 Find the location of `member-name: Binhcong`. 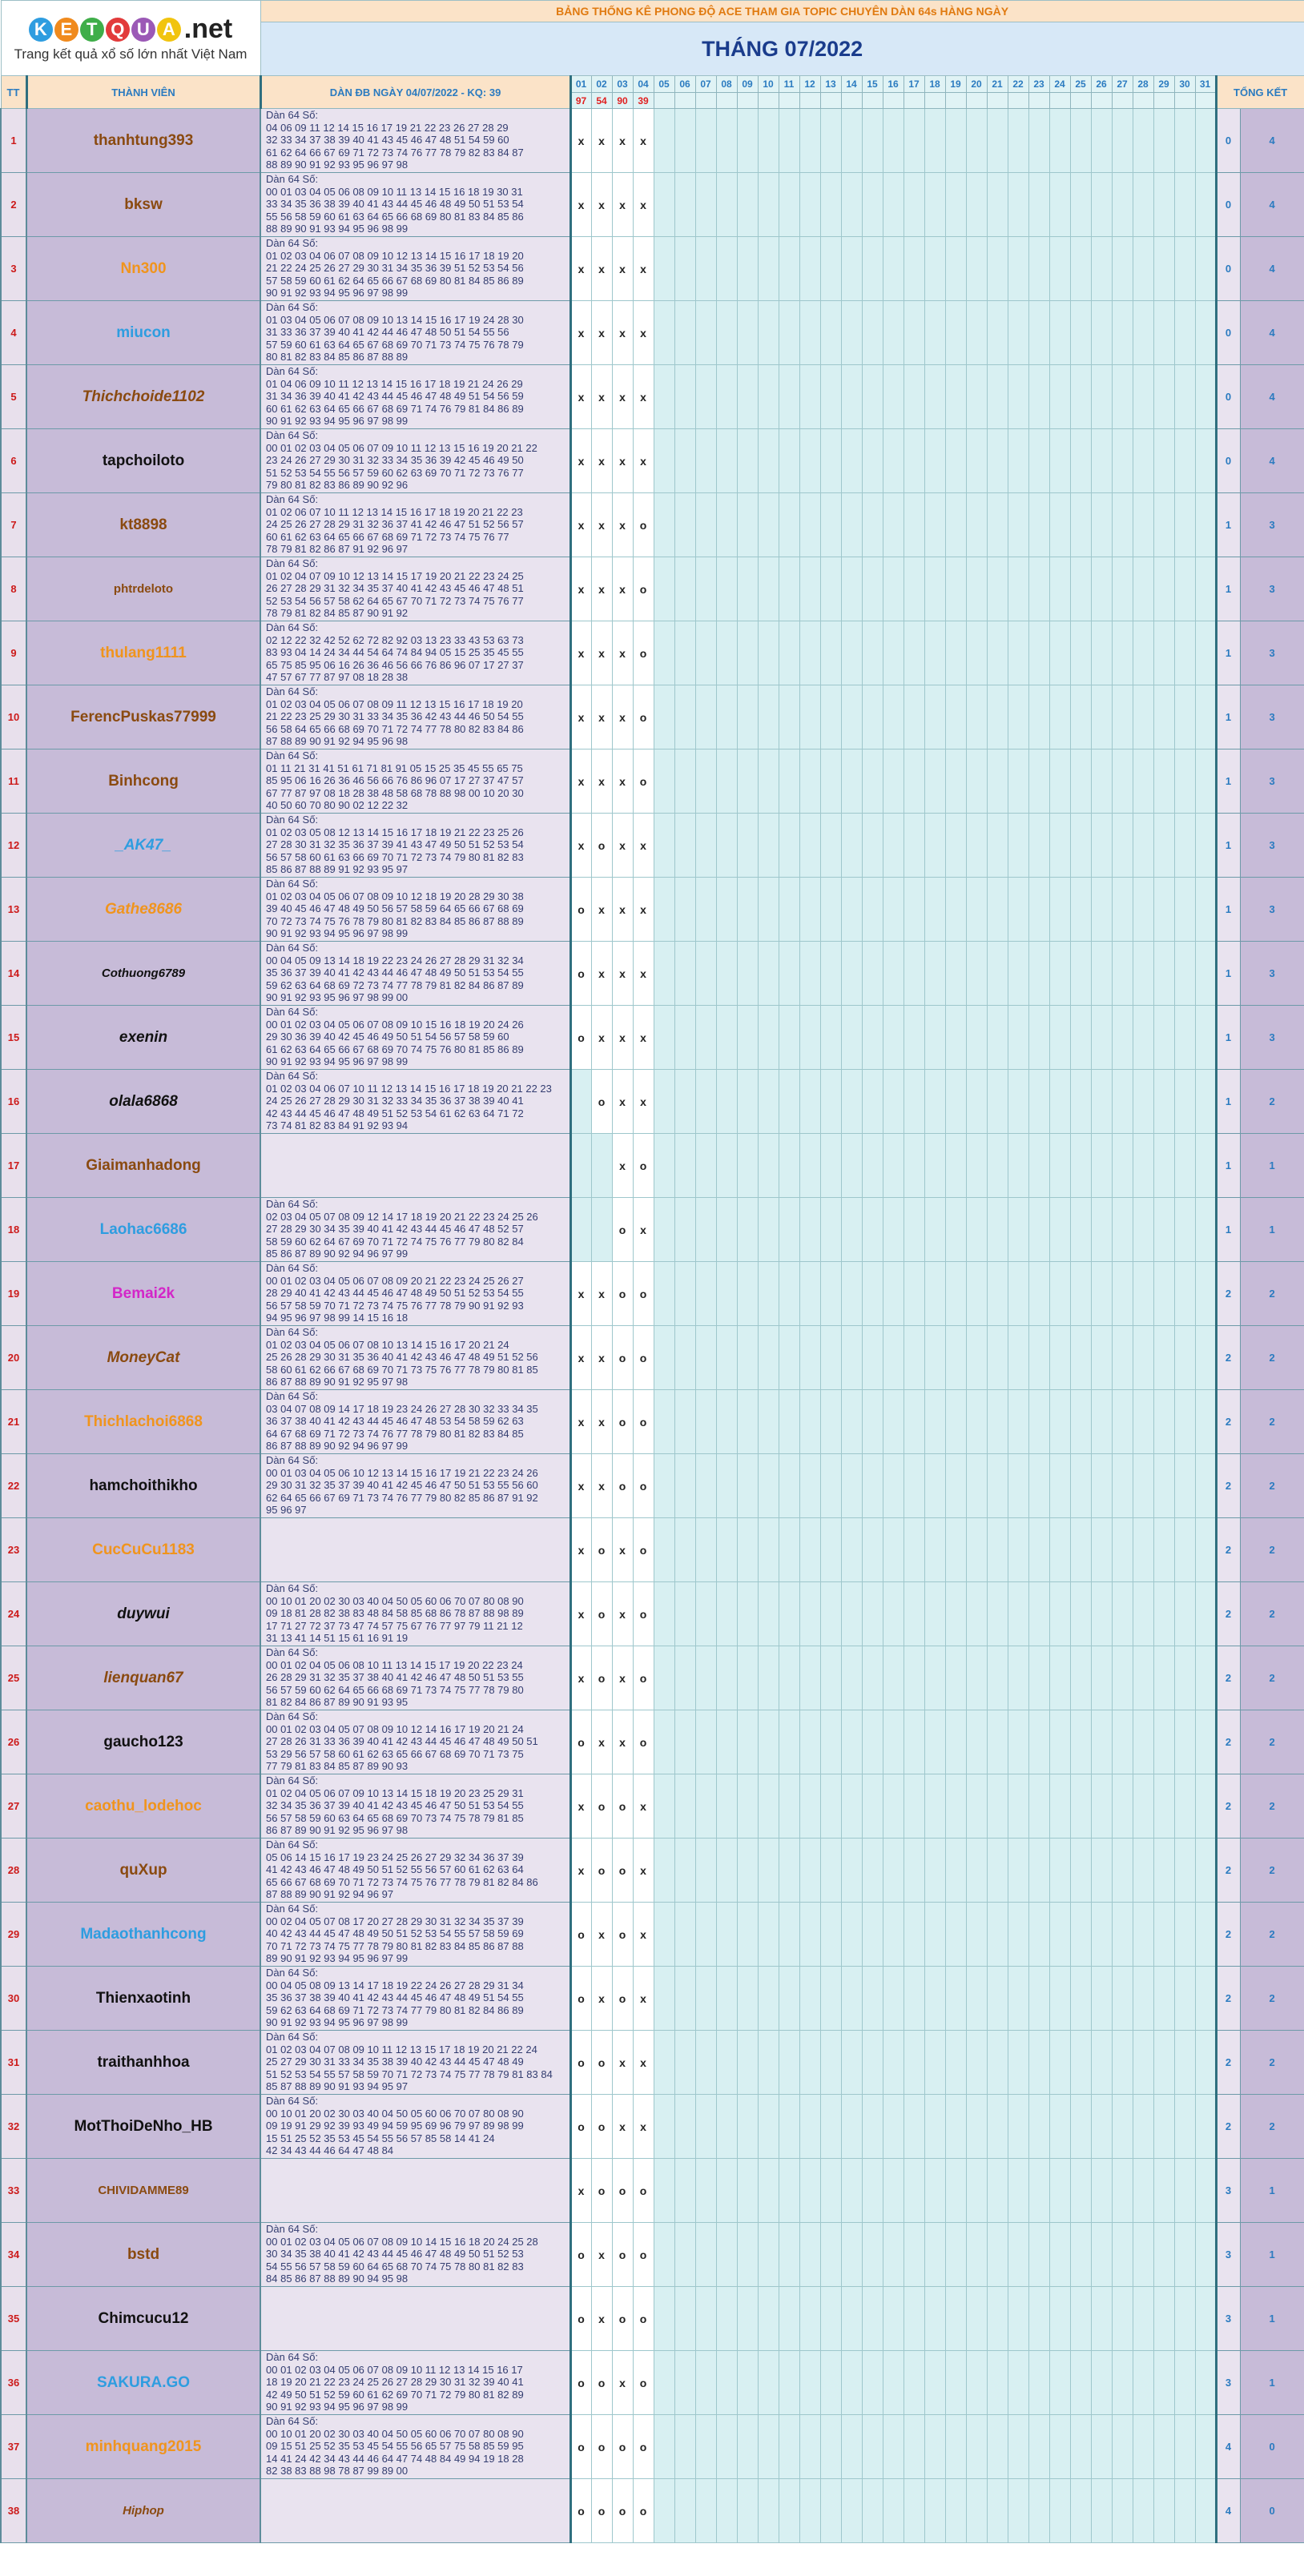

member-name: Binhcong is located at coordinates (143, 781).